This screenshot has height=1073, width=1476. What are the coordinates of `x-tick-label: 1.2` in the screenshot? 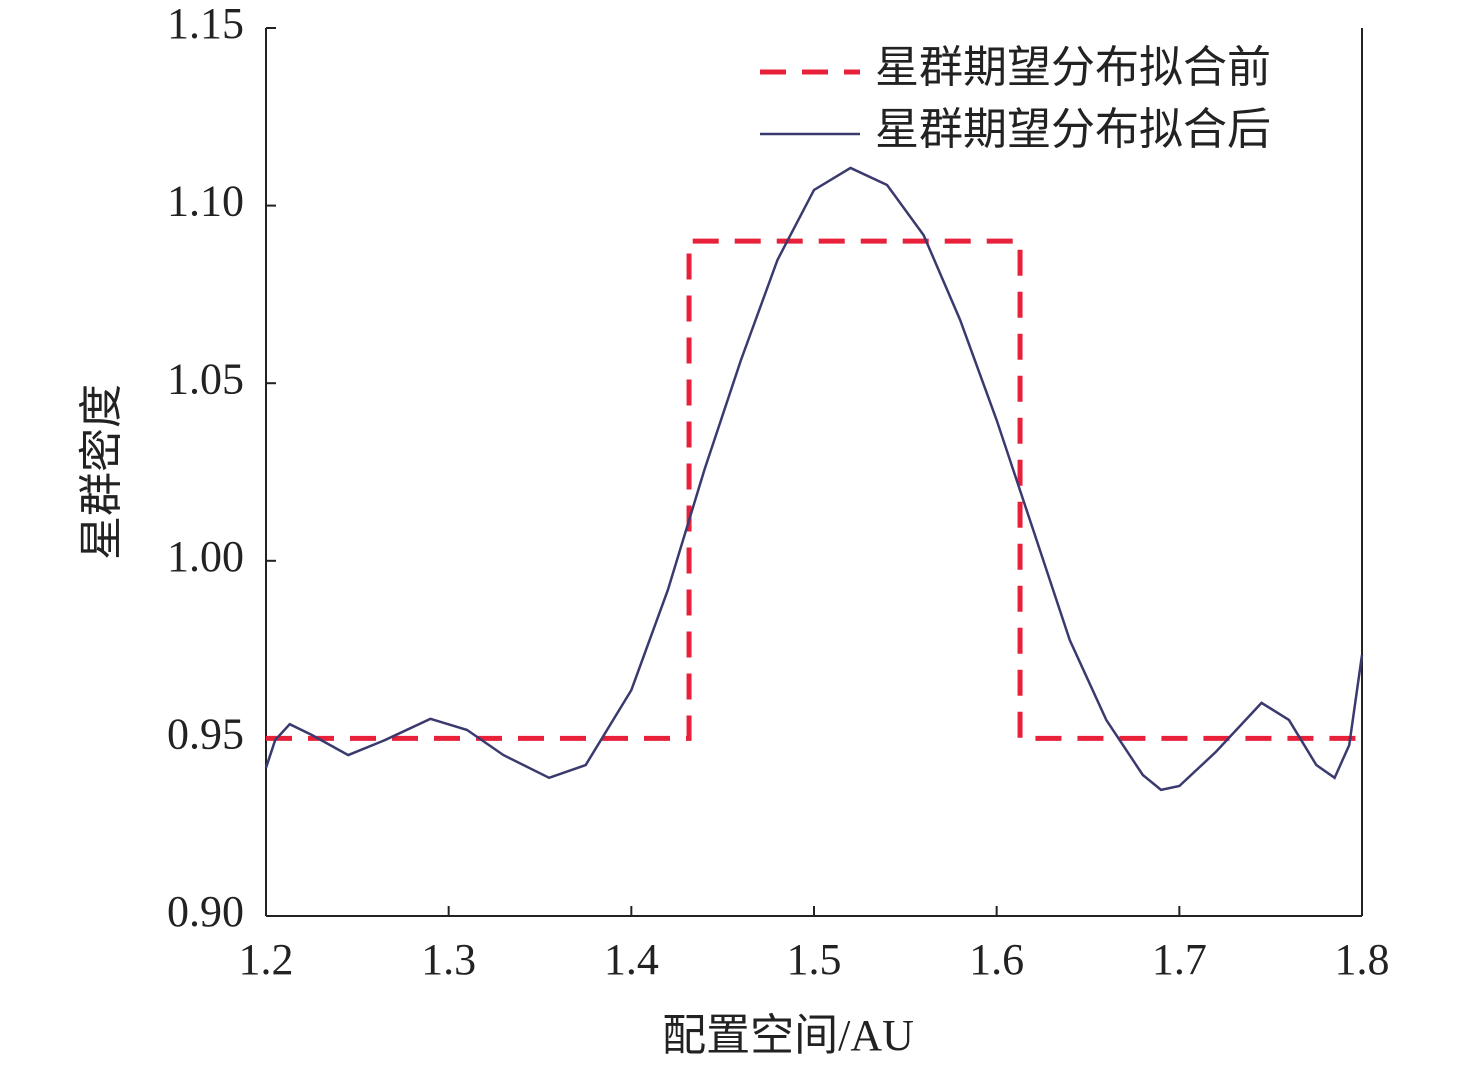 It's located at (266, 959).